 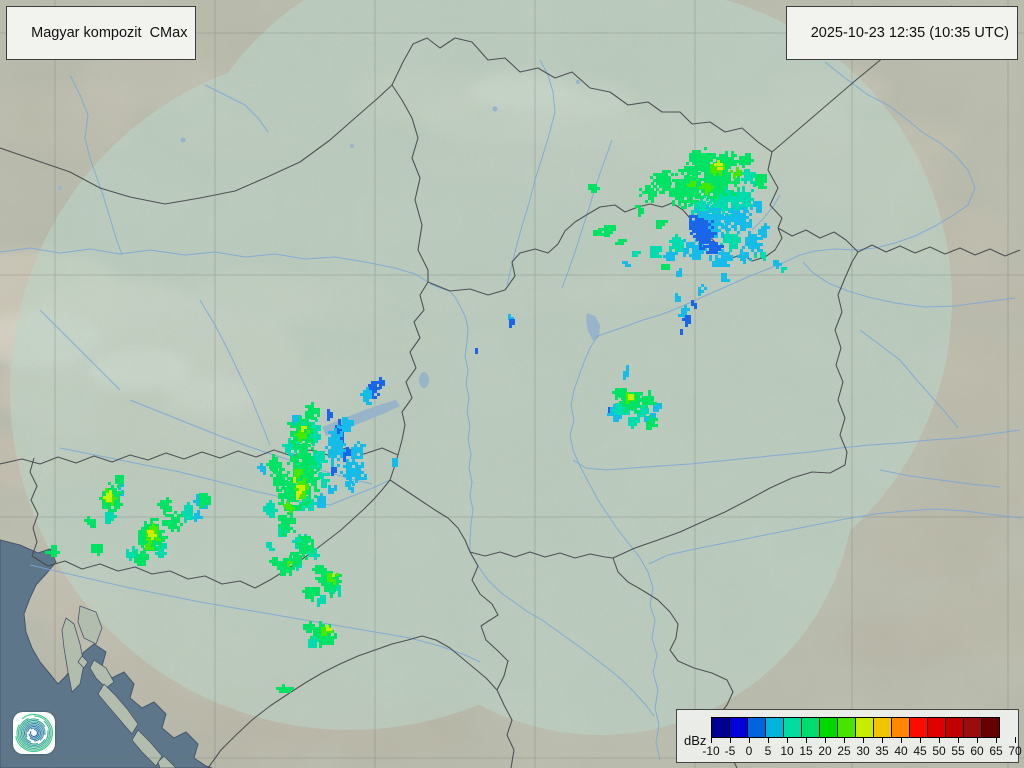 I want to click on product-title-box: Magyar kompozit CMax, so click(x=101, y=33).